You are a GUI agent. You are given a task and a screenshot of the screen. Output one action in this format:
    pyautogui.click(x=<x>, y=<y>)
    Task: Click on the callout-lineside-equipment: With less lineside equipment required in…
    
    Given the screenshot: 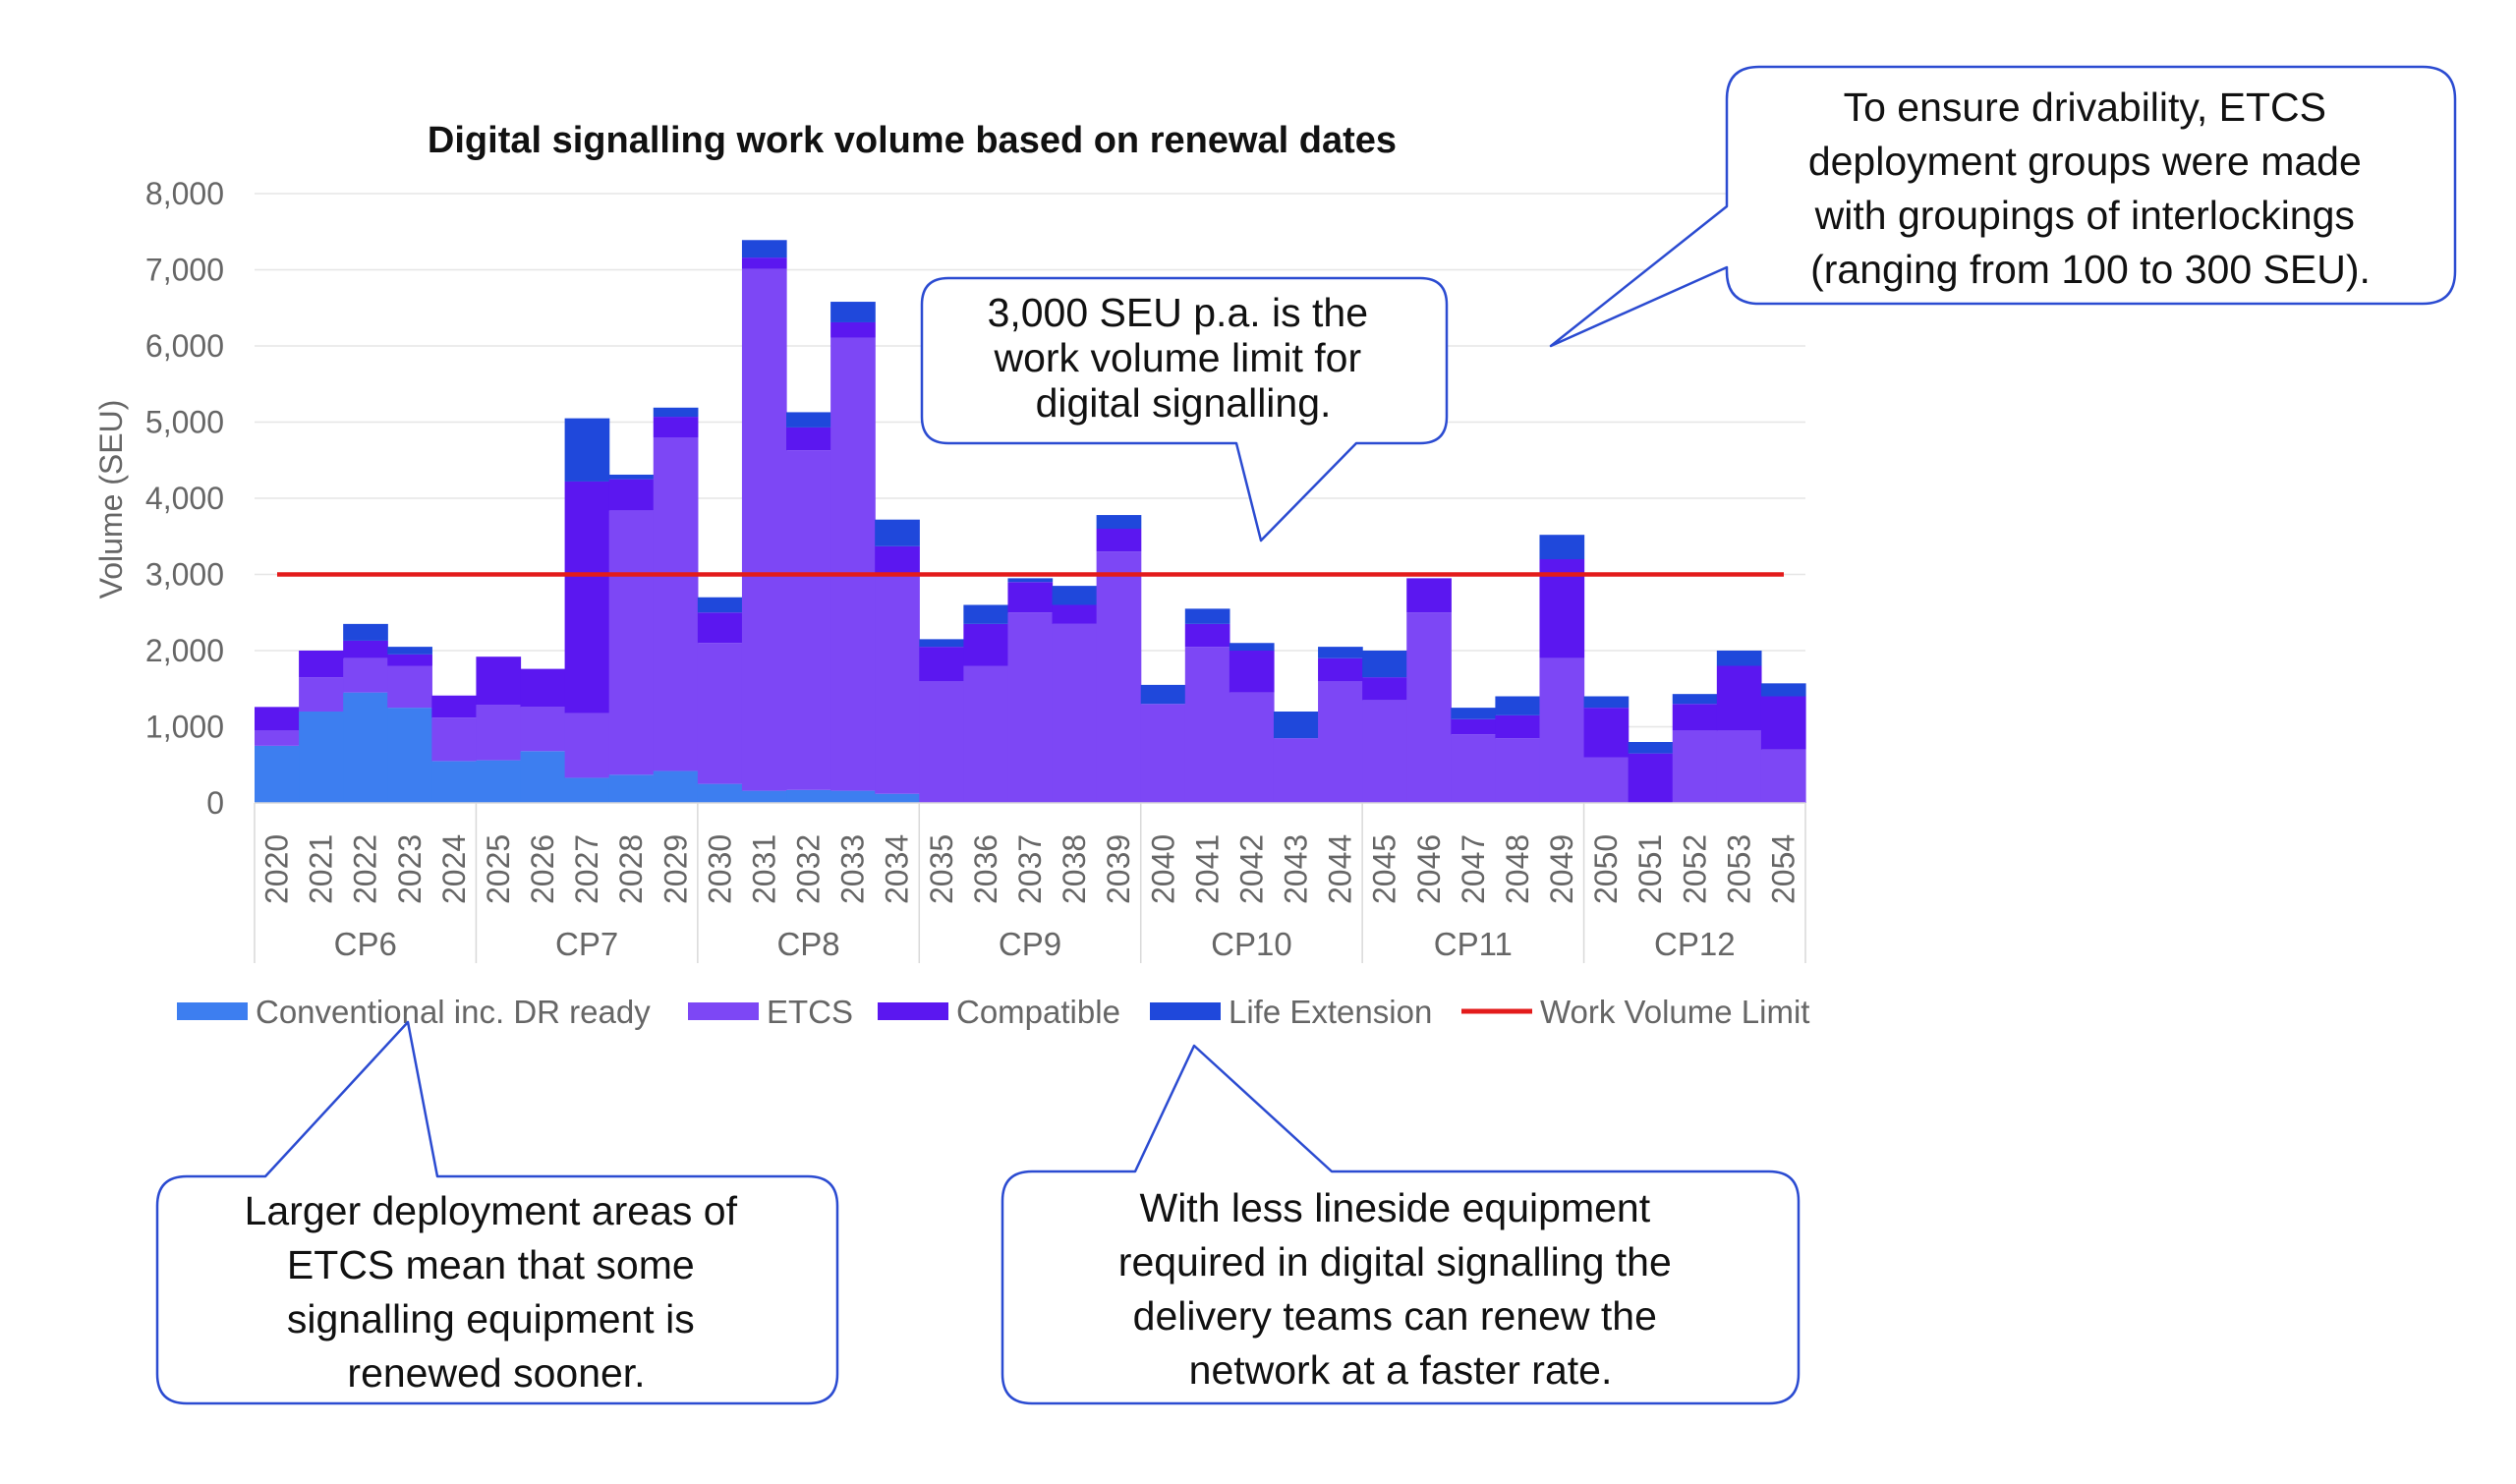 What is the action you would take?
    pyautogui.click(x=1401, y=1224)
    